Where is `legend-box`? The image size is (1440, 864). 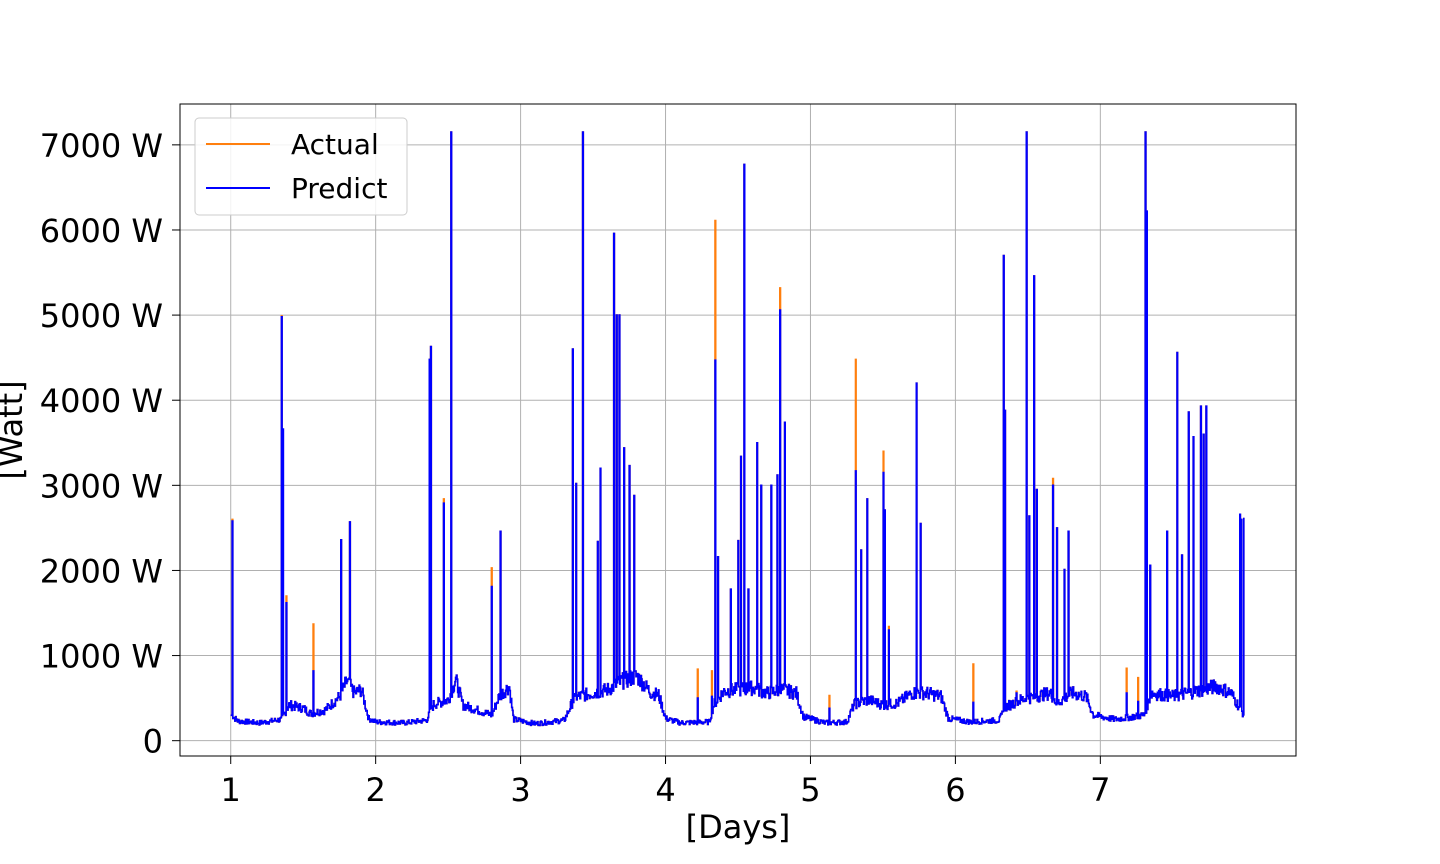 legend-box is located at coordinates (301, 166).